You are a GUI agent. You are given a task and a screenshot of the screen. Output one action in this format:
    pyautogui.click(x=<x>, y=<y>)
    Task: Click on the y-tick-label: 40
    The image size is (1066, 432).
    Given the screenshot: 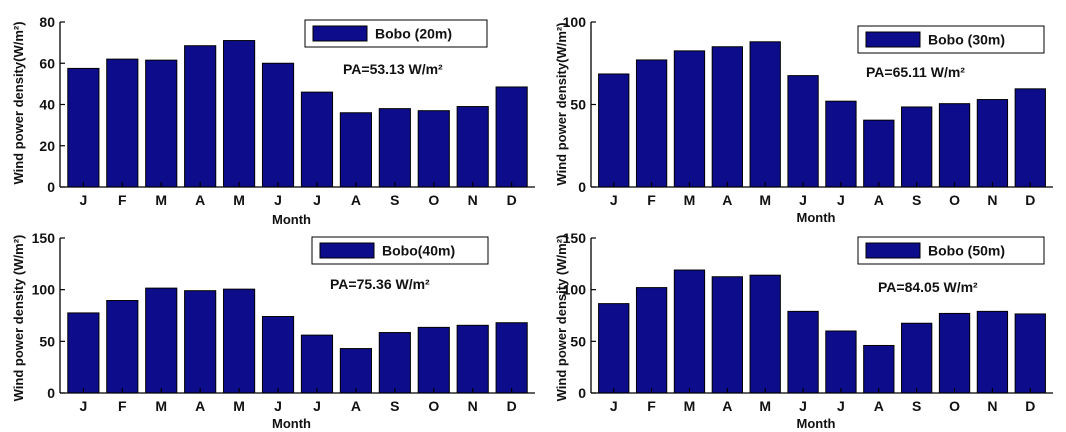 What is the action you would take?
    pyautogui.click(x=47, y=105)
    